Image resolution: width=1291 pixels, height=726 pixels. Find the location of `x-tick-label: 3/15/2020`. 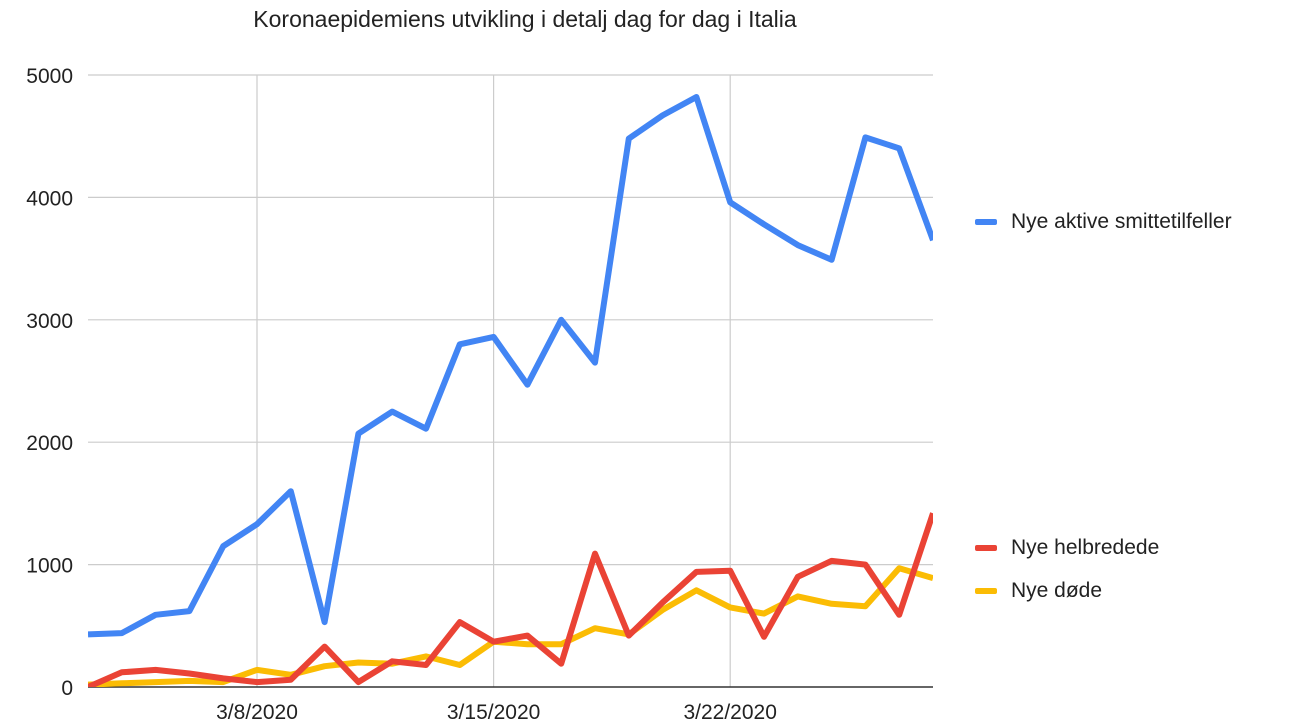

x-tick-label: 3/15/2020 is located at coordinates (493, 712).